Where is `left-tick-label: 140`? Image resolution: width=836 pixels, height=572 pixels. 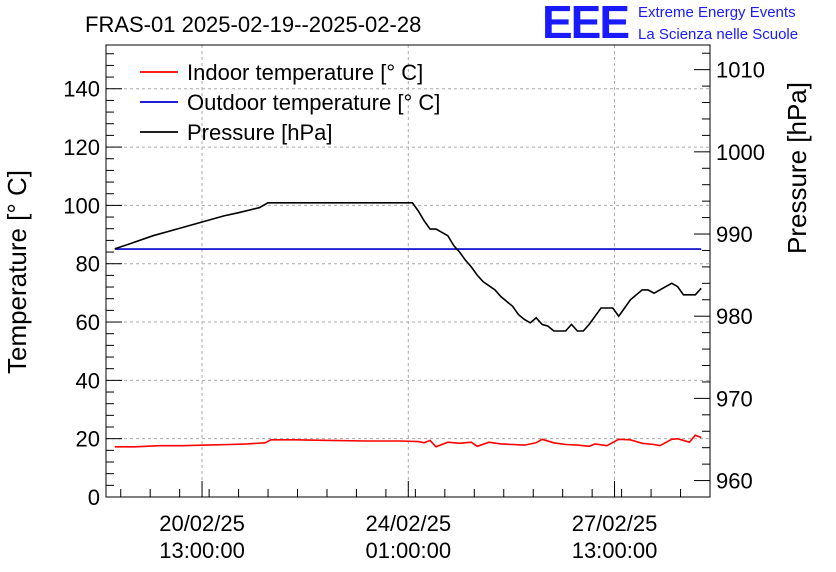 left-tick-label: 140 is located at coordinates (81, 89).